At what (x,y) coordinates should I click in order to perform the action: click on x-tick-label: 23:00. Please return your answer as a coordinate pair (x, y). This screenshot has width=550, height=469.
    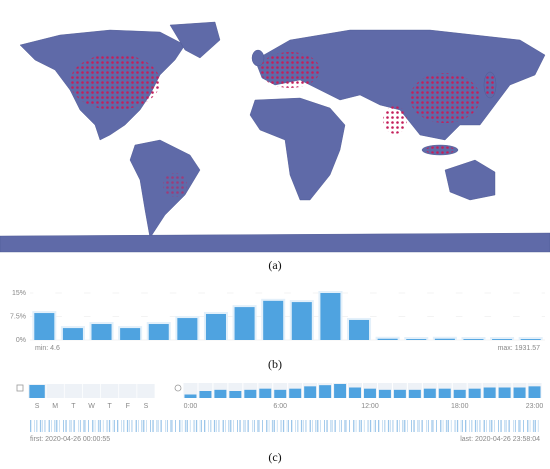
    Looking at the image, I should click on (535, 406).